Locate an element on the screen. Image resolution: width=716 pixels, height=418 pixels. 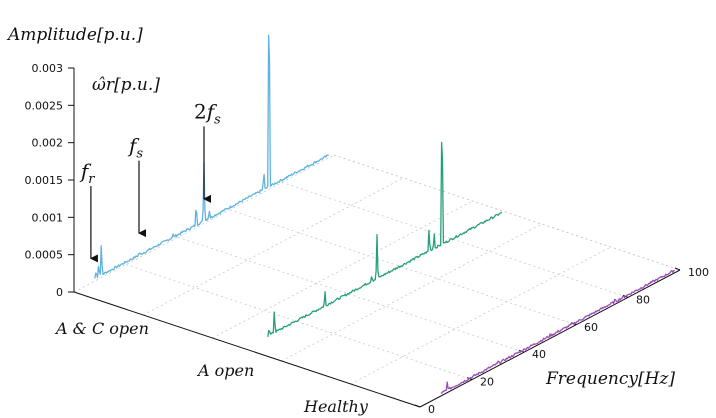
frequency-tick-label: 100 is located at coordinates (698, 272).